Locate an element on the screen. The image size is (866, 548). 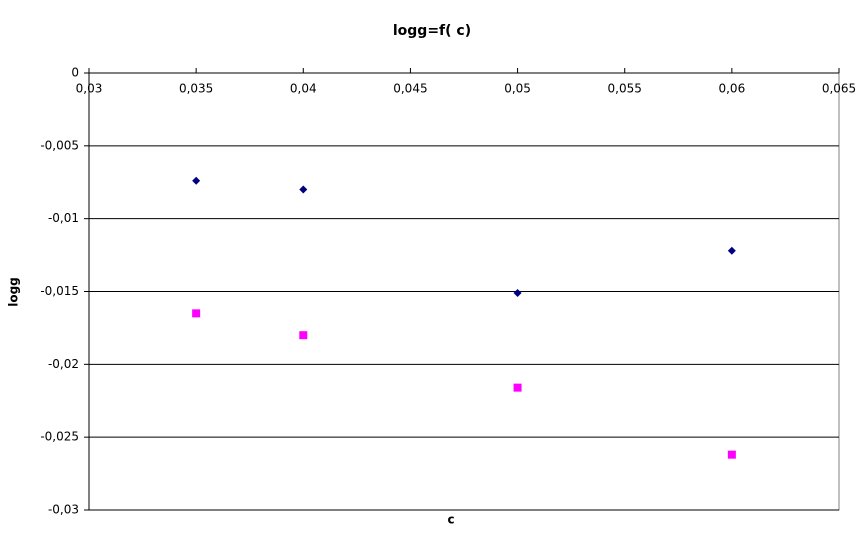
x-axis-label: c is located at coordinates (450, 520).